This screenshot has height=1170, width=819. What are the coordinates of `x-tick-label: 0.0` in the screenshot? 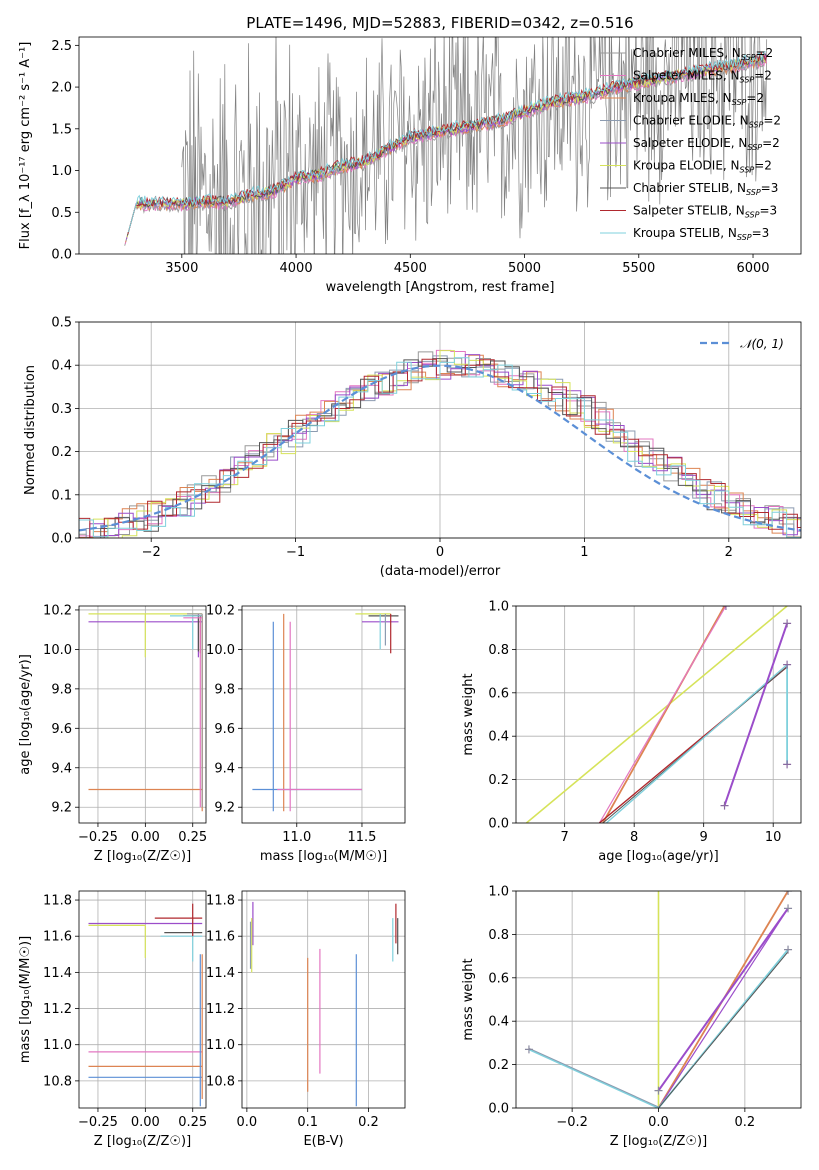 It's located at (658, 1122).